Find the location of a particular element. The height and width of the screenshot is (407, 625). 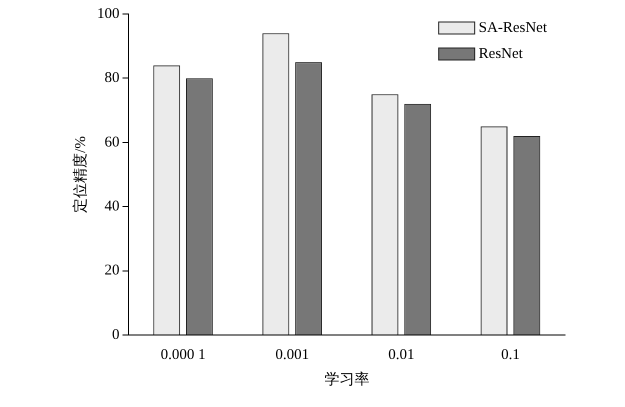

x-tick-label: 0.001 is located at coordinates (292, 354).